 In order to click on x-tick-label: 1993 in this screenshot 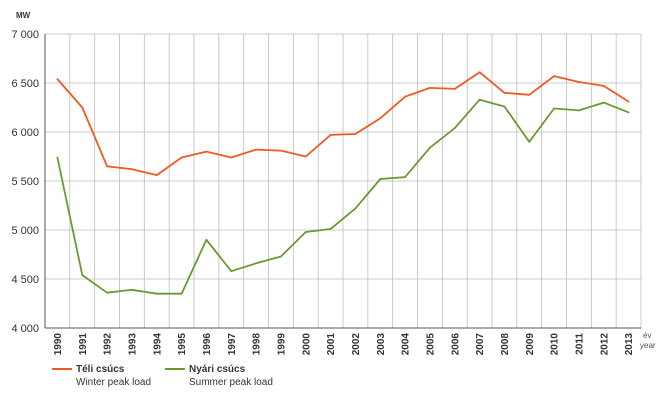, I will do `click(132, 344)`.